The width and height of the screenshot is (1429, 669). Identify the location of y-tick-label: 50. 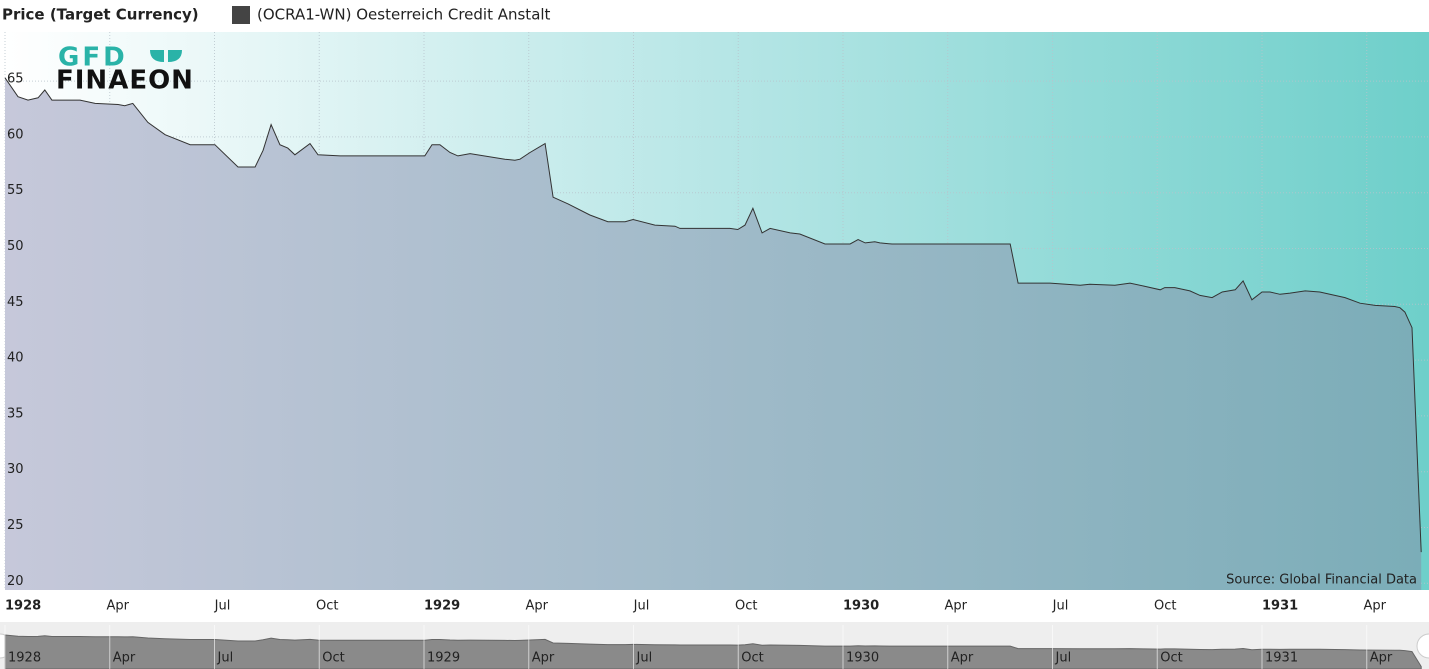
(15, 246).